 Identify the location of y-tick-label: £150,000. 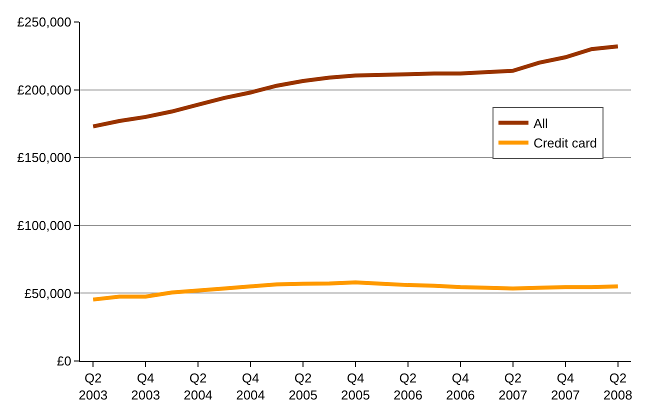
(44, 158).